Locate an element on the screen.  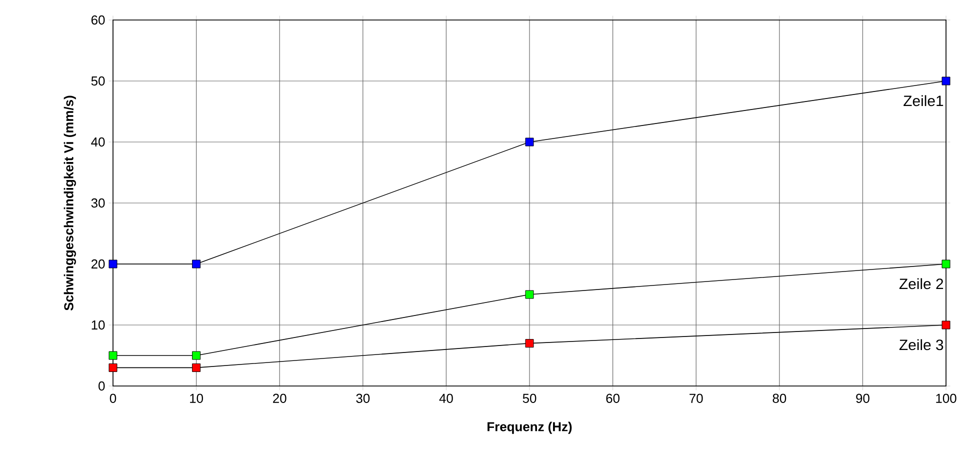
x-axis-title: Frequenz (Hz) is located at coordinates (530, 428).